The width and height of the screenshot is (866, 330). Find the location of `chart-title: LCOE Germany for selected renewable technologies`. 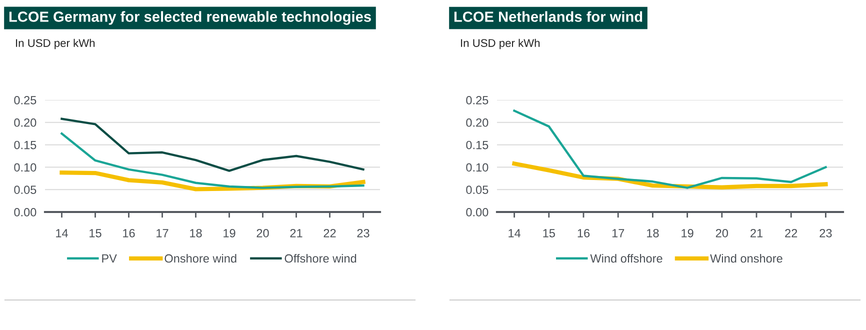

chart-title: LCOE Germany for selected renewable technologies is located at coordinates (190, 18).